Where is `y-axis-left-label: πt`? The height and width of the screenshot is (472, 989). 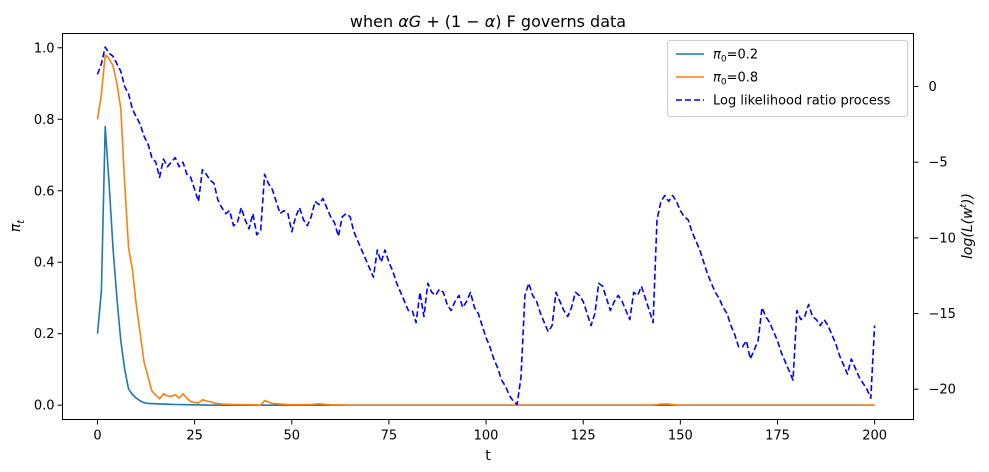
y-axis-left-label: πt is located at coordinates (17, 225).